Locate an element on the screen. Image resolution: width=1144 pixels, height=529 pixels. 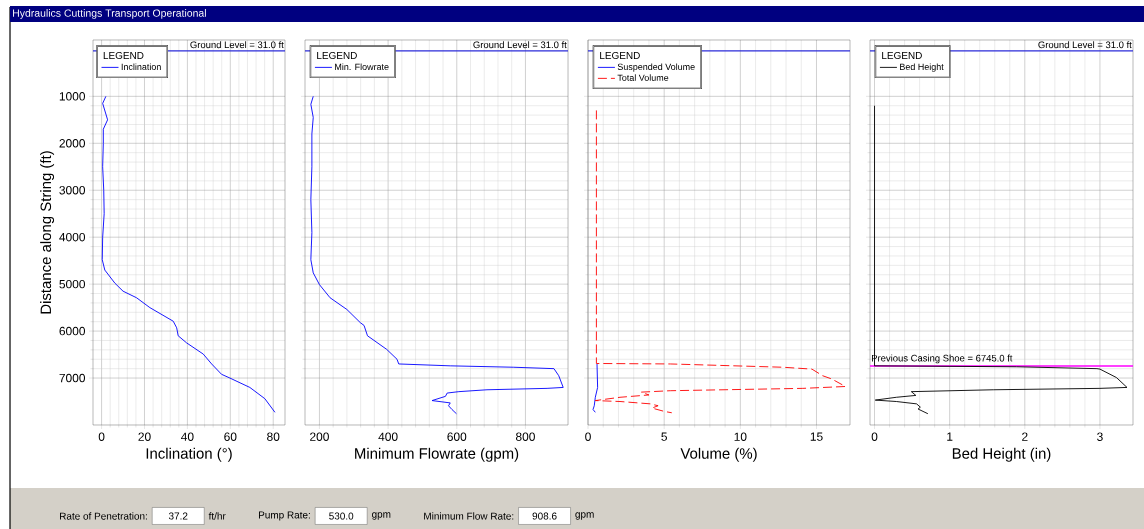
x-tick-label: 800 is located at coordinates (525, 436).